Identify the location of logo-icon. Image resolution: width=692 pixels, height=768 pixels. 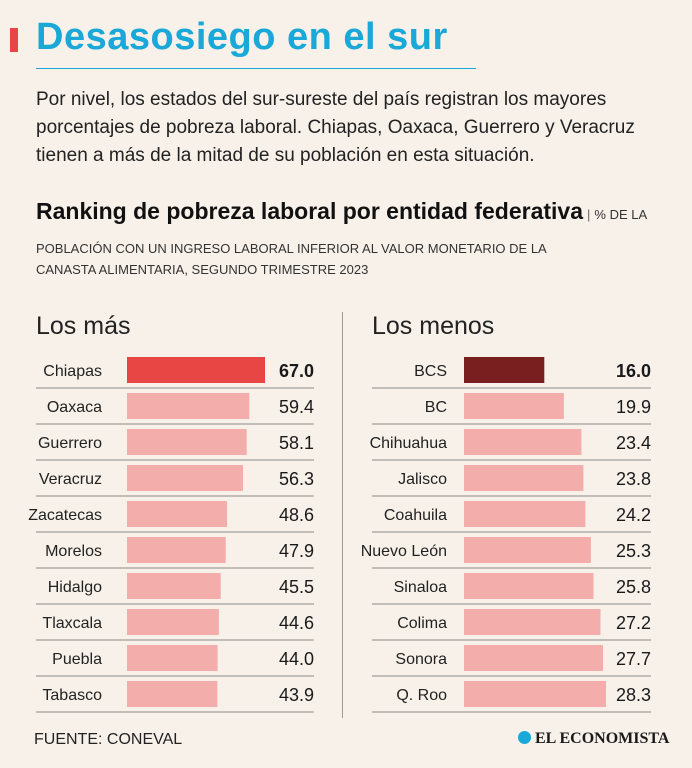
(524, 737).